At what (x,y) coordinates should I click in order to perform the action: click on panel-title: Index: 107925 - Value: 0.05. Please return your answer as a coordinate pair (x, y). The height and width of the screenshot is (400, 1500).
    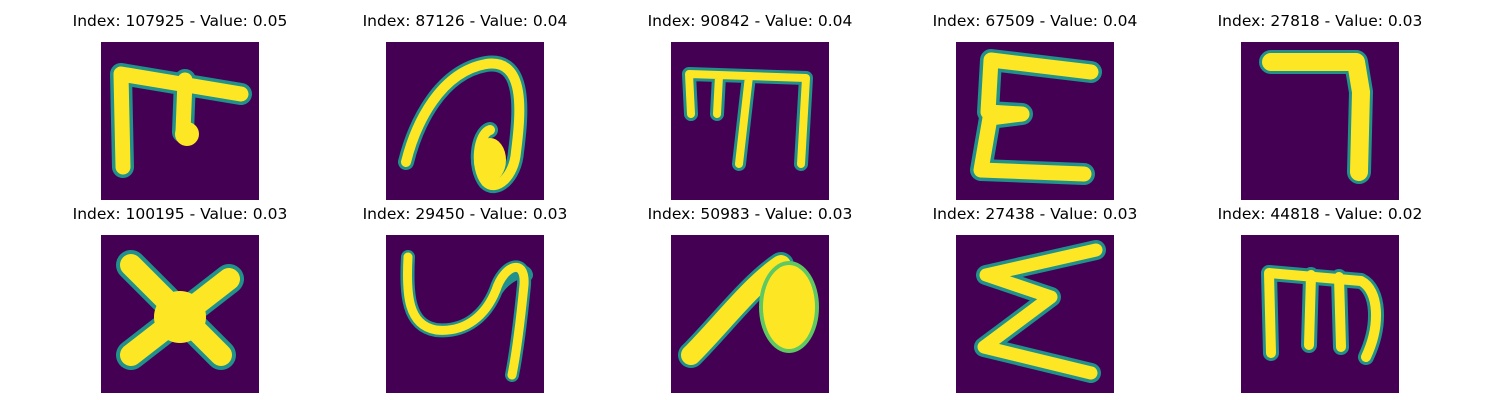
    Looking at the image, I should click on (180, 21).